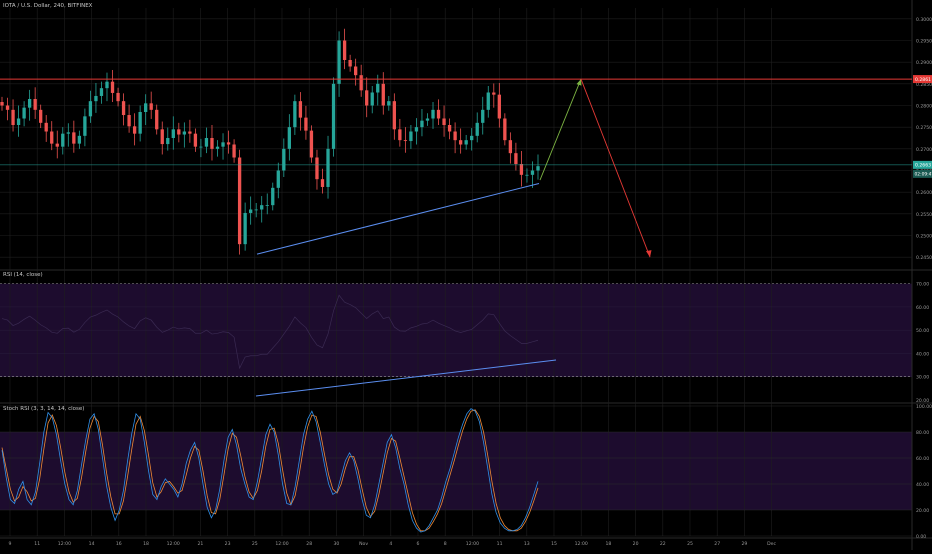  What do you see at coordinates (554, 544) in the screenshot?
I see `time-tick-label: 15` at bounding box center [554, 544].